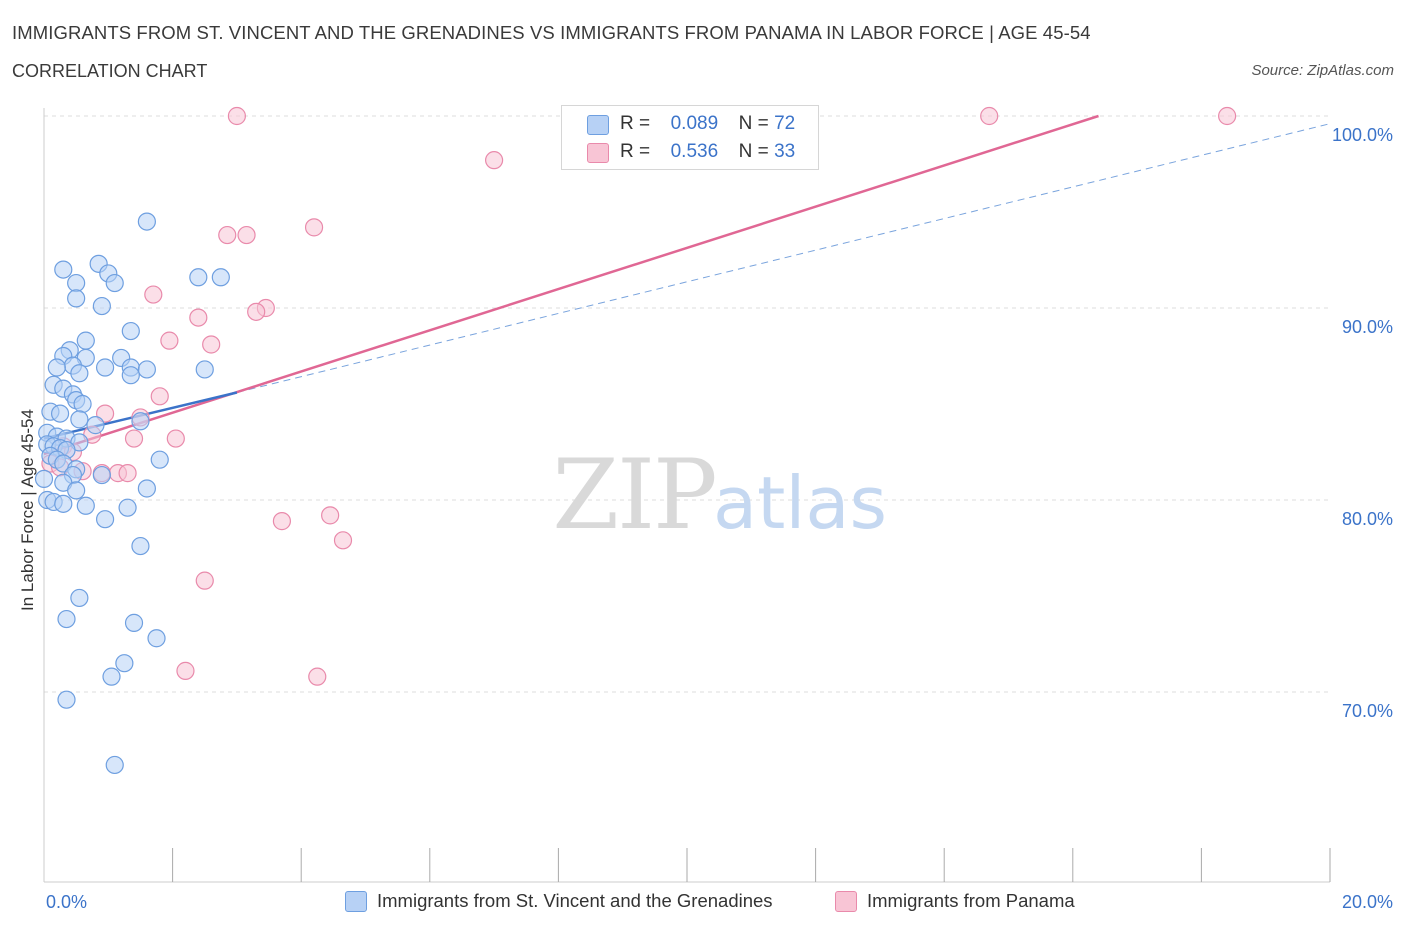 The image size is (1406, 930). What do you see at coordinates (846, 901) in the screenshot?
I see `bottom-legend-swatch-pink` at bounding box center [846, 901].